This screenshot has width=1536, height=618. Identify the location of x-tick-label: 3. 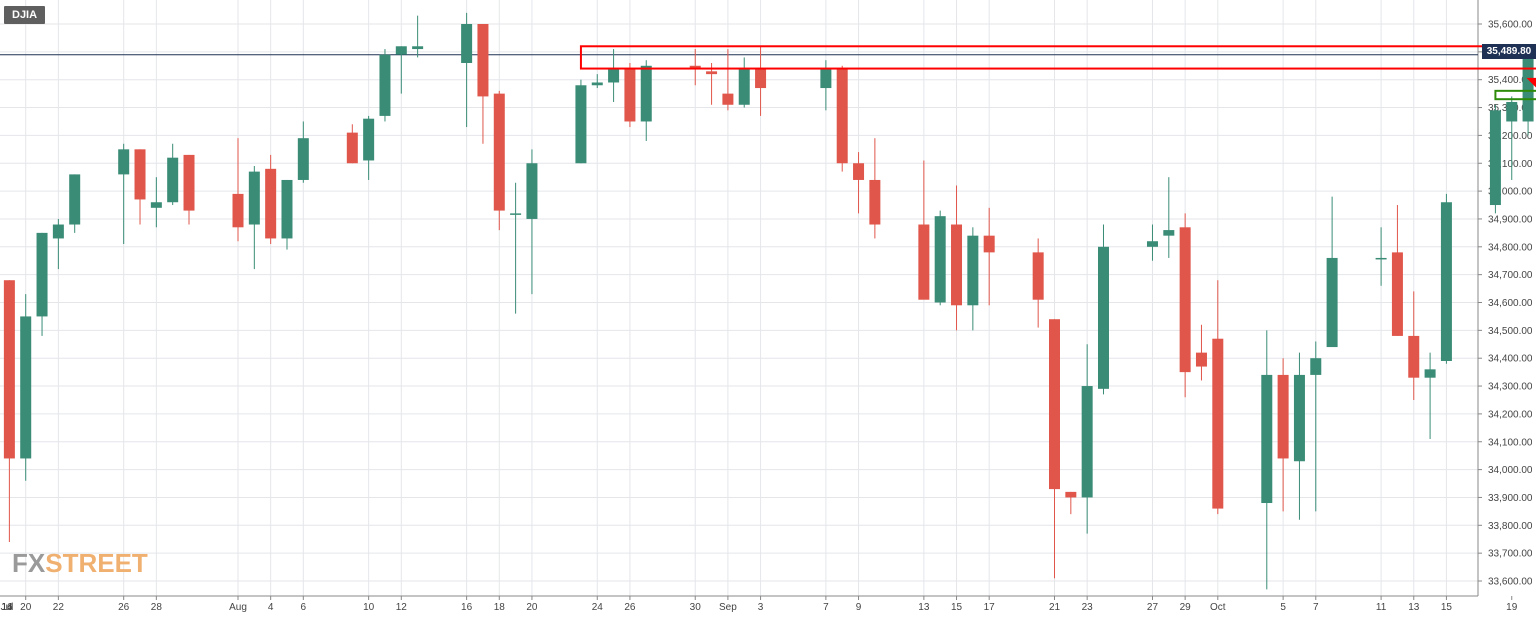
(761, 607).